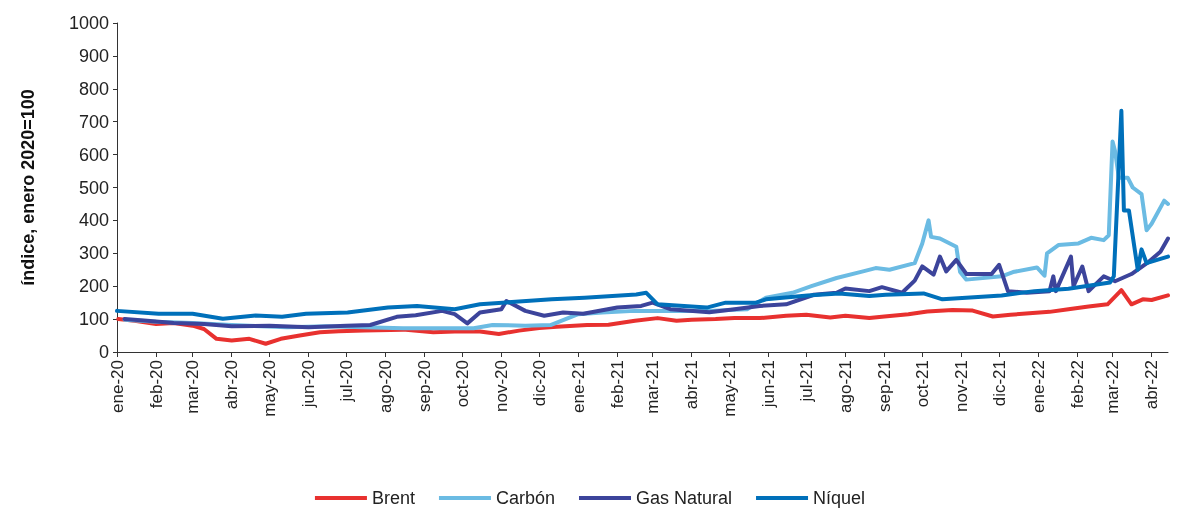 This screenshot has width=1180, height=524. Describe the element at coordinates (1152, 385) in the screenshot. I see `x-tick-label: abr-22` at that location.